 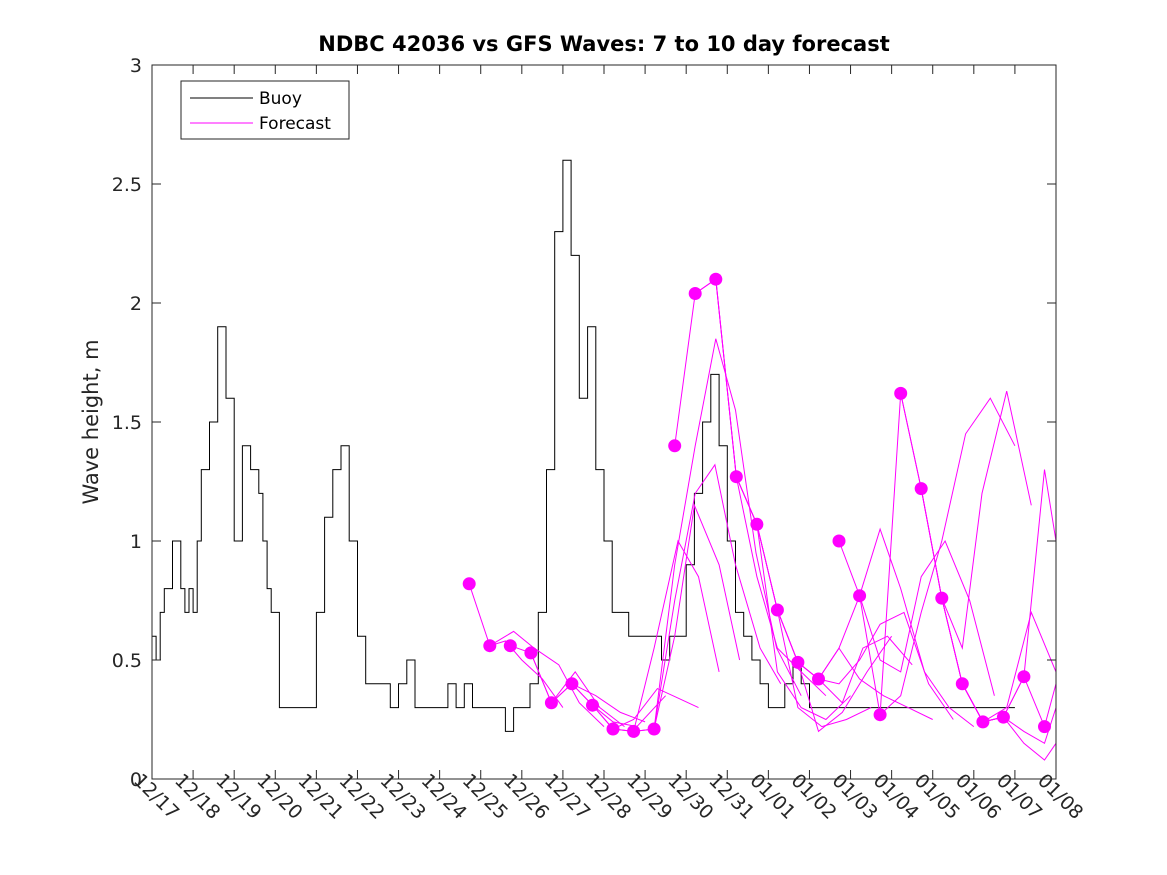 What do you see at coordinates (136, 542) in the screenshot?
I see `y-tick-label: 1` at bounding box center [136, 542].